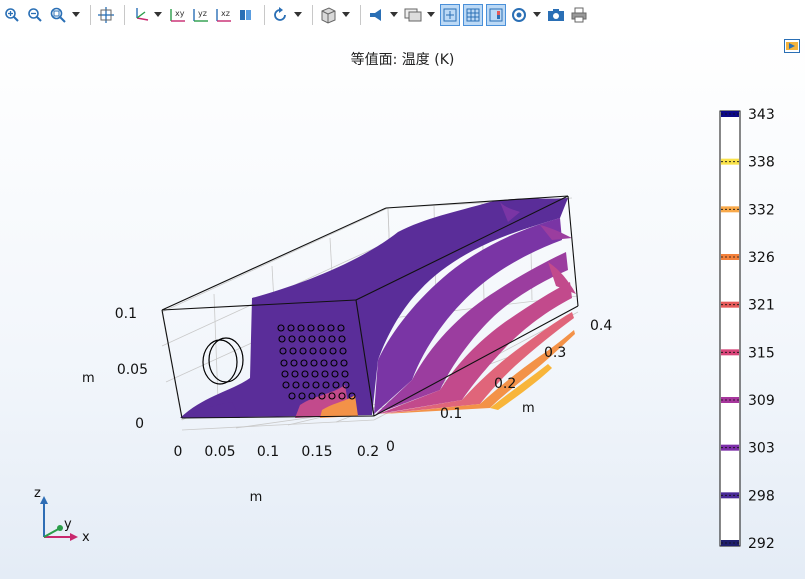  I want to click on color-legend-tick-label: 321, so click(761, 306).